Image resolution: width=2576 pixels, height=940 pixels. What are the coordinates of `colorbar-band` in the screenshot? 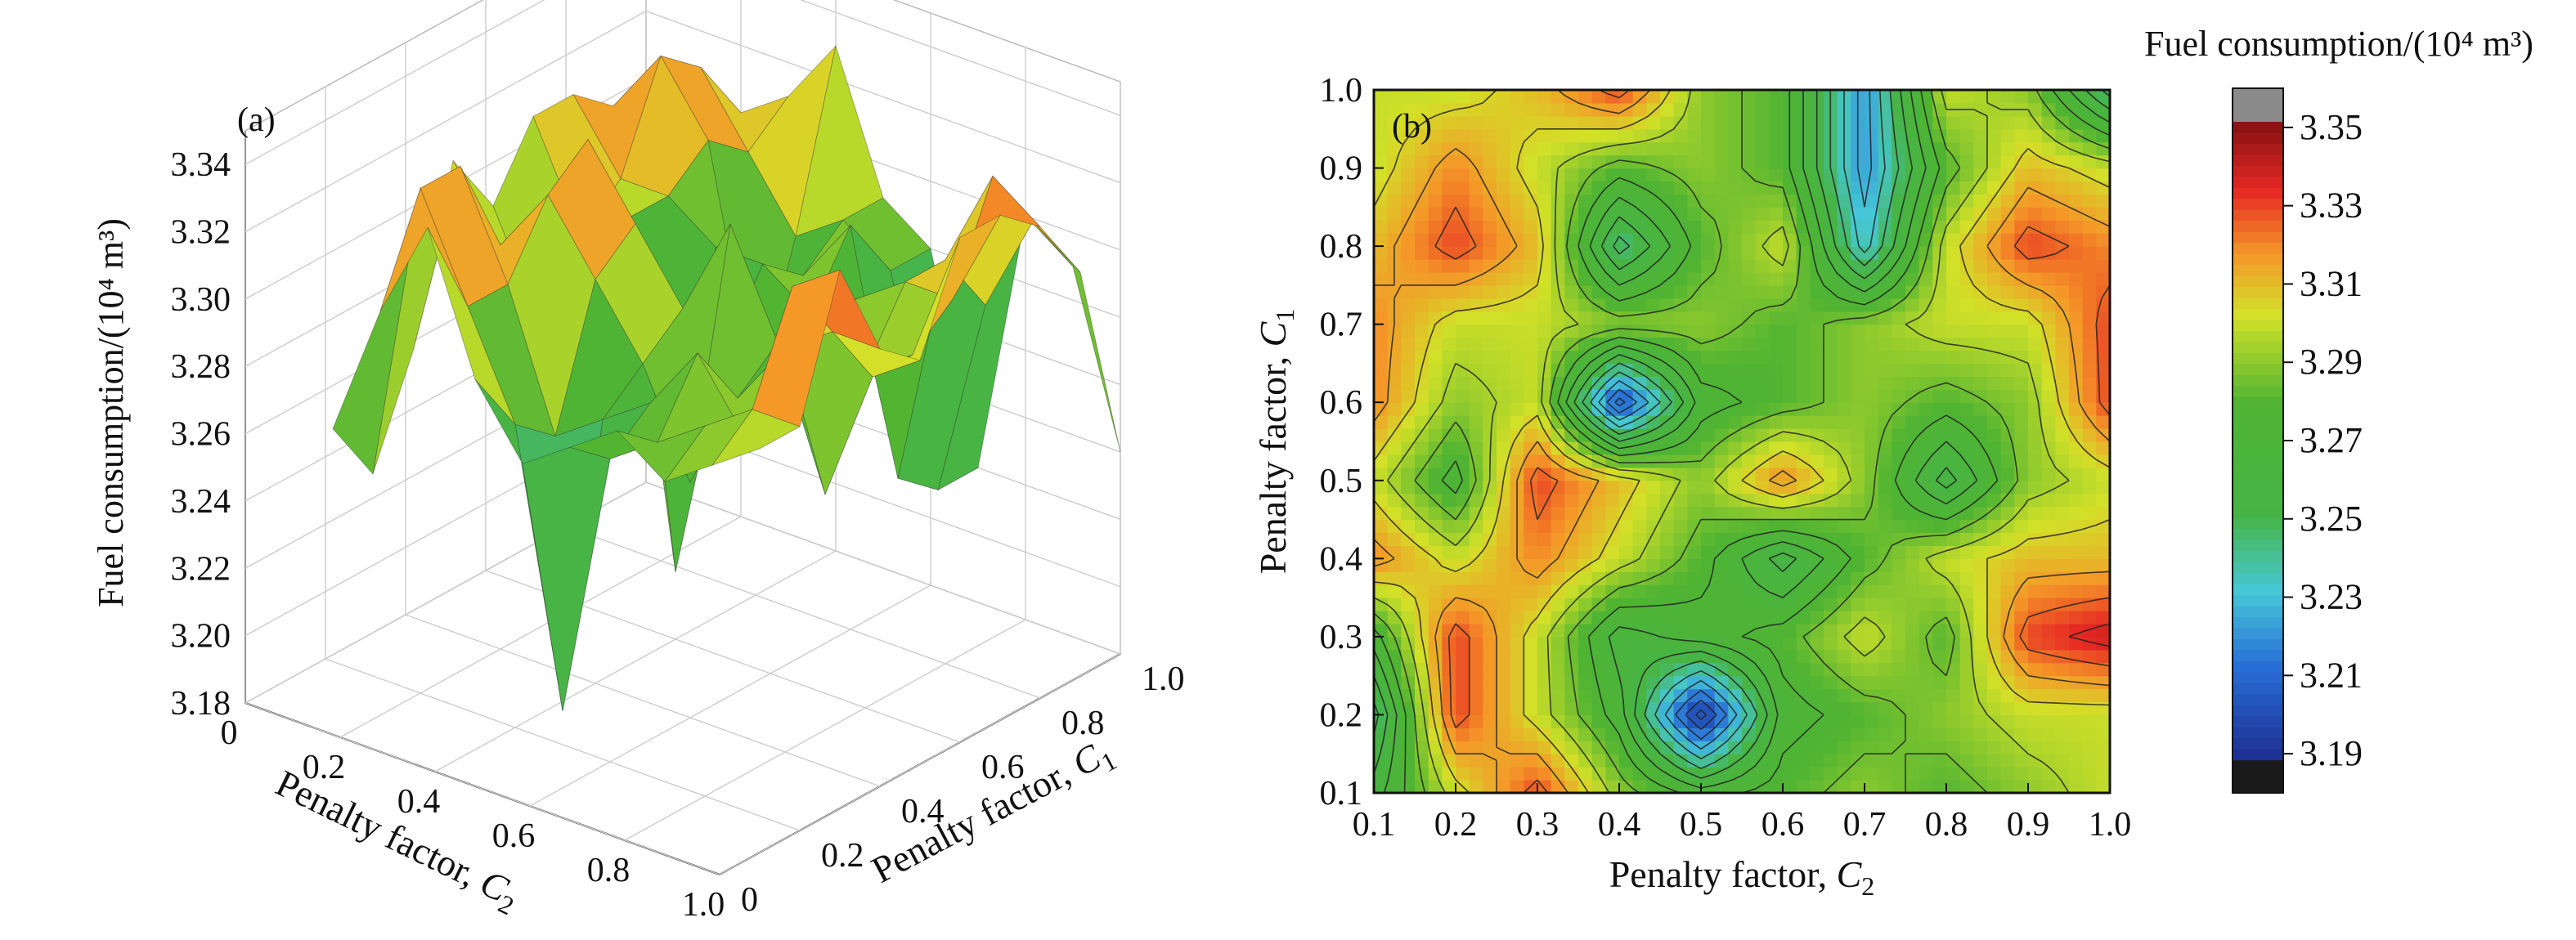 It's located at (2258, 336).